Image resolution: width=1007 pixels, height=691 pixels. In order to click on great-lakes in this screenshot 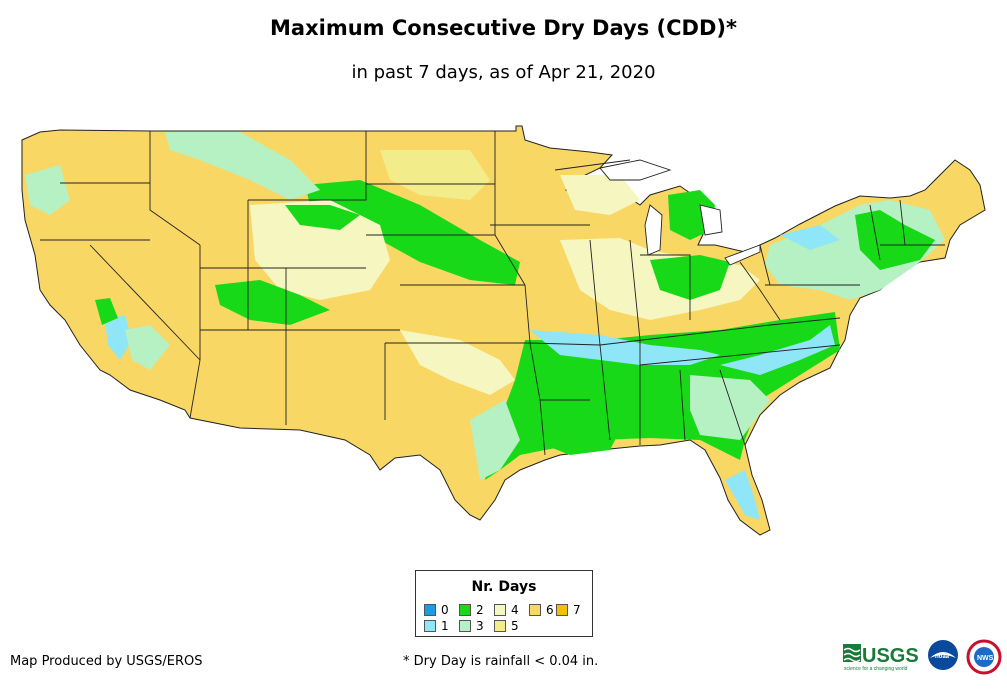, I will do `click(680, 212)`.